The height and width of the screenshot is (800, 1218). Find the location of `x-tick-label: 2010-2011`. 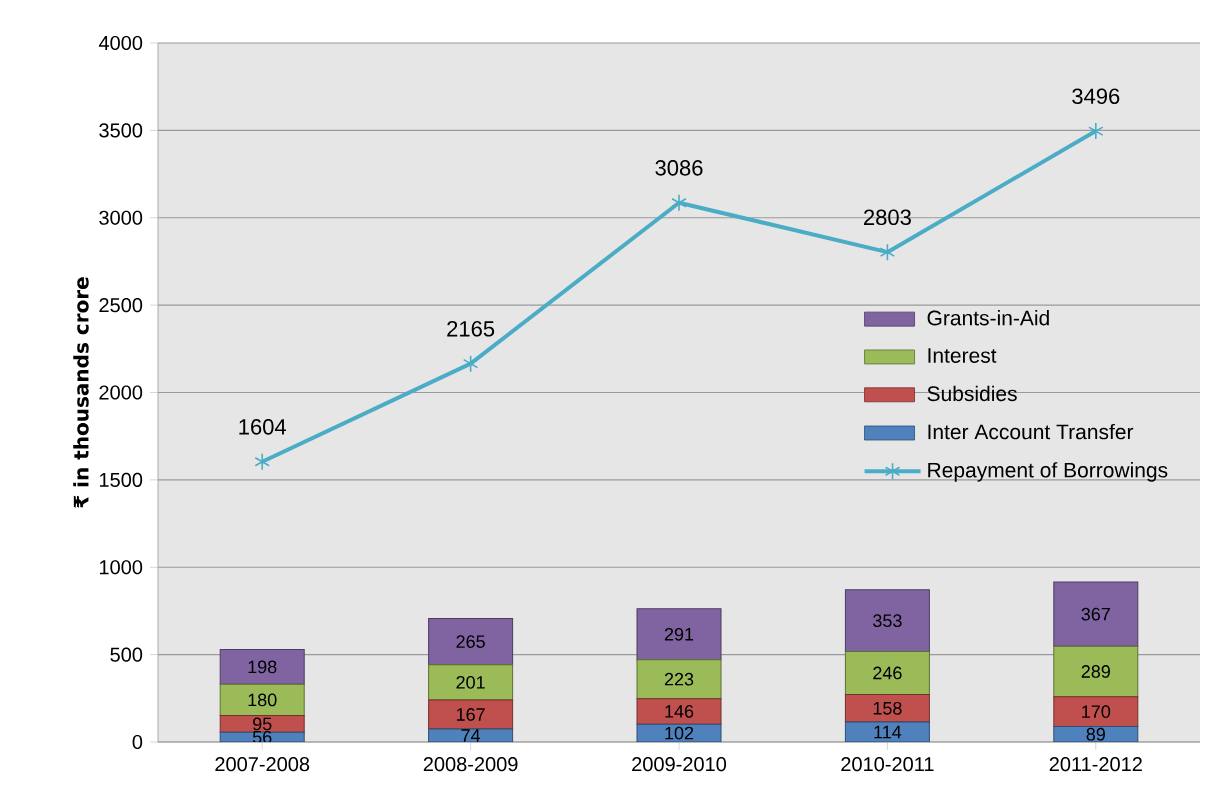

x-tick-label: 2010-2011 is located at coordinates (887, 764).